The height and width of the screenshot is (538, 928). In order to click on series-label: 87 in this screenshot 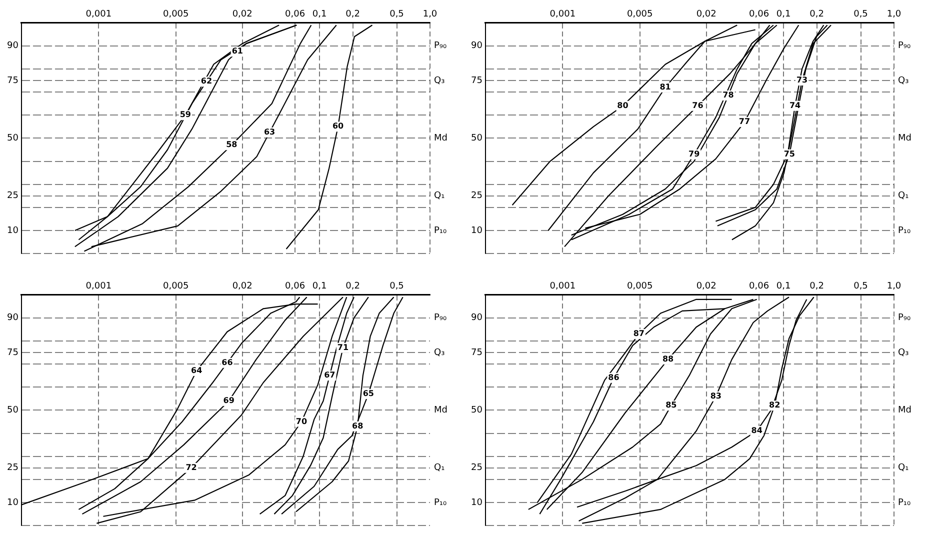, I will do `click(638, 333)`.